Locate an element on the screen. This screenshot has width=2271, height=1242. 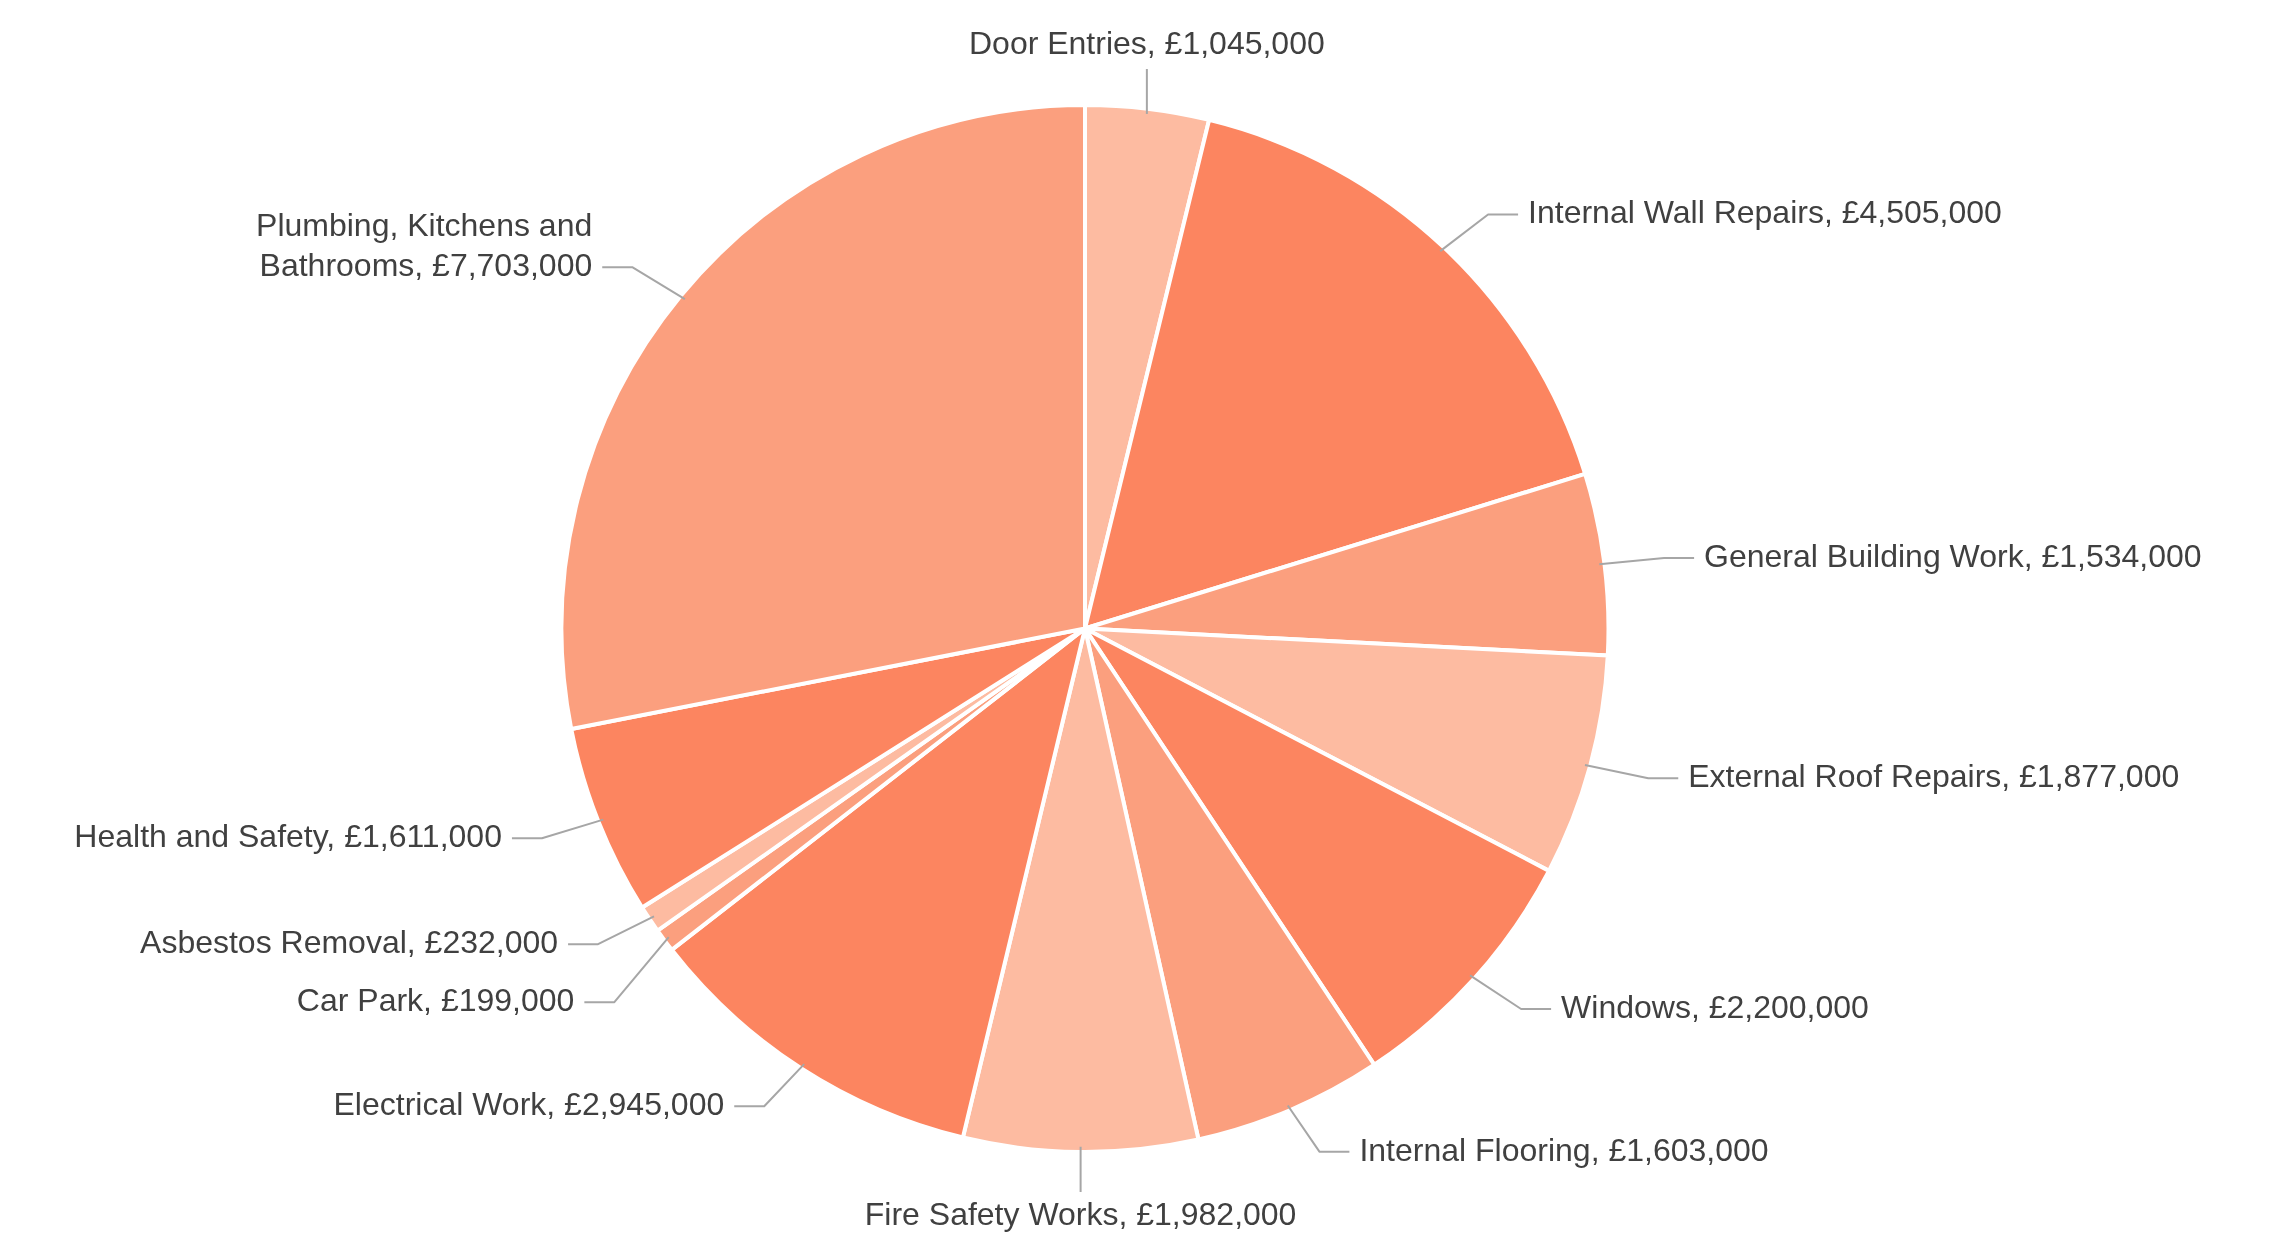
slice-label: External Roof Repairs, £1,877,000 is located at coordinates (1934, 776).